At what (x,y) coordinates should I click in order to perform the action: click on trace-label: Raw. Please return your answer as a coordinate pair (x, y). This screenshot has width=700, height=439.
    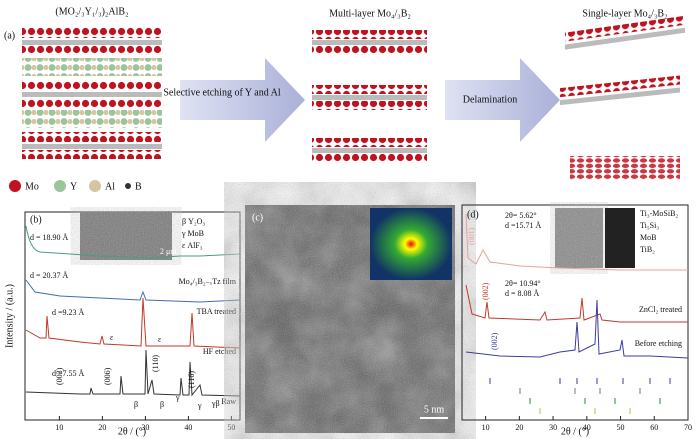
    Looking at the image, I should click on (228, 401).